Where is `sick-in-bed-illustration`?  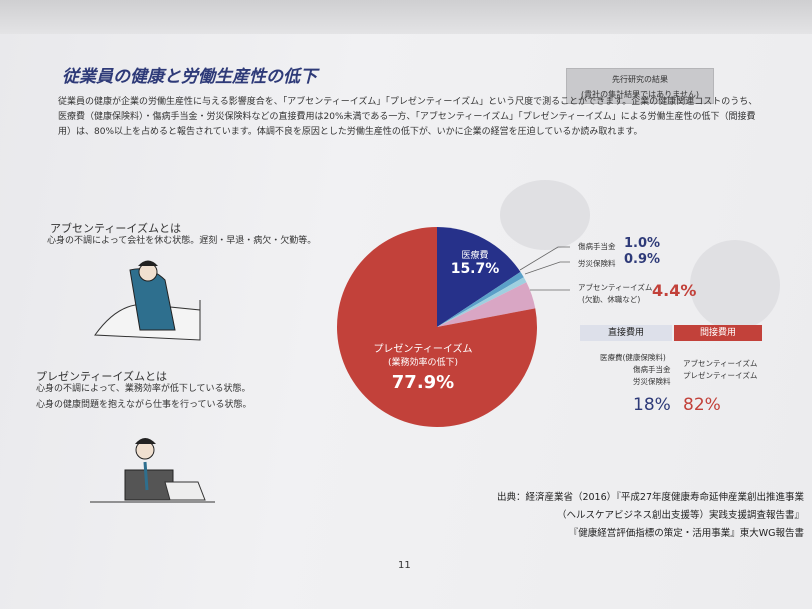
sick-in-bed-illustration is located at coordinates (147, 300).